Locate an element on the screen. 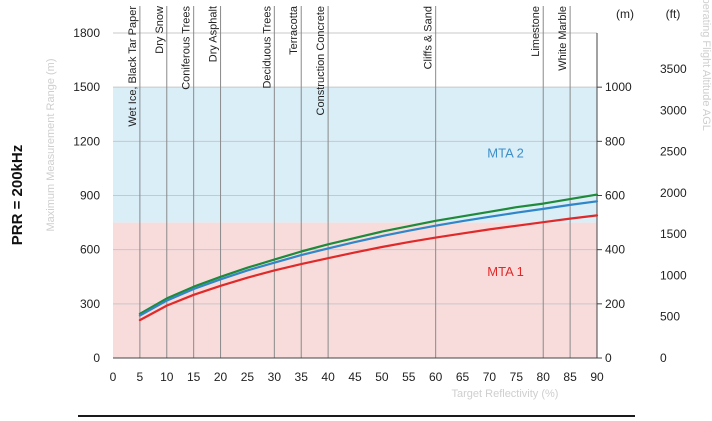  ft-tick-label-1: 500 is located at coordinates (670, 317).